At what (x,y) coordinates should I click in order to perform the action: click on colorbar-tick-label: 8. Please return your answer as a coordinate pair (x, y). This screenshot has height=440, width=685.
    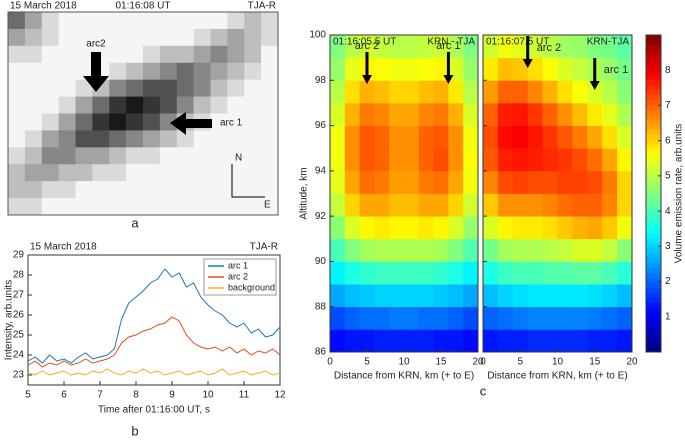
    Looking at the image, I should click on (668, 70).